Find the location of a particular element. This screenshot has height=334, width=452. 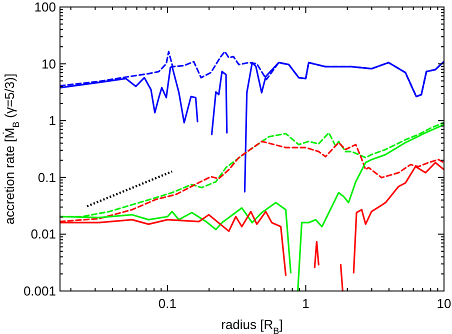

y-tick-label: 1 is located at coordinates (52, 120).